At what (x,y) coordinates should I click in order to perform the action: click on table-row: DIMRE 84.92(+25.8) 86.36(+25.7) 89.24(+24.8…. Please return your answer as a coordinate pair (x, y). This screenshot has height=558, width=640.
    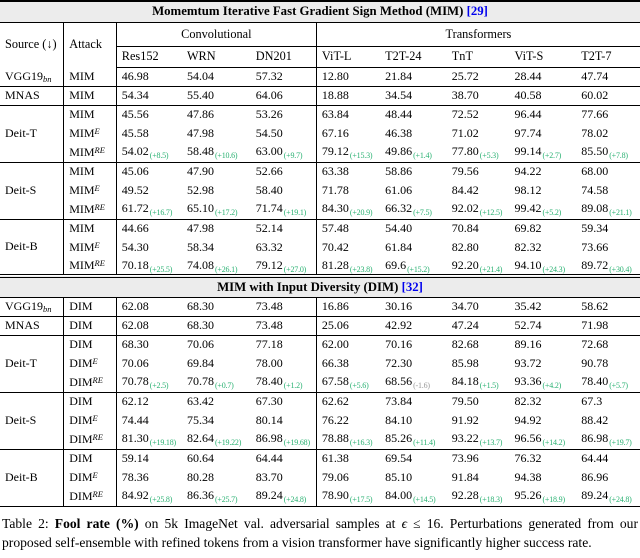
    Looking at the image, I should click on (320, 496).